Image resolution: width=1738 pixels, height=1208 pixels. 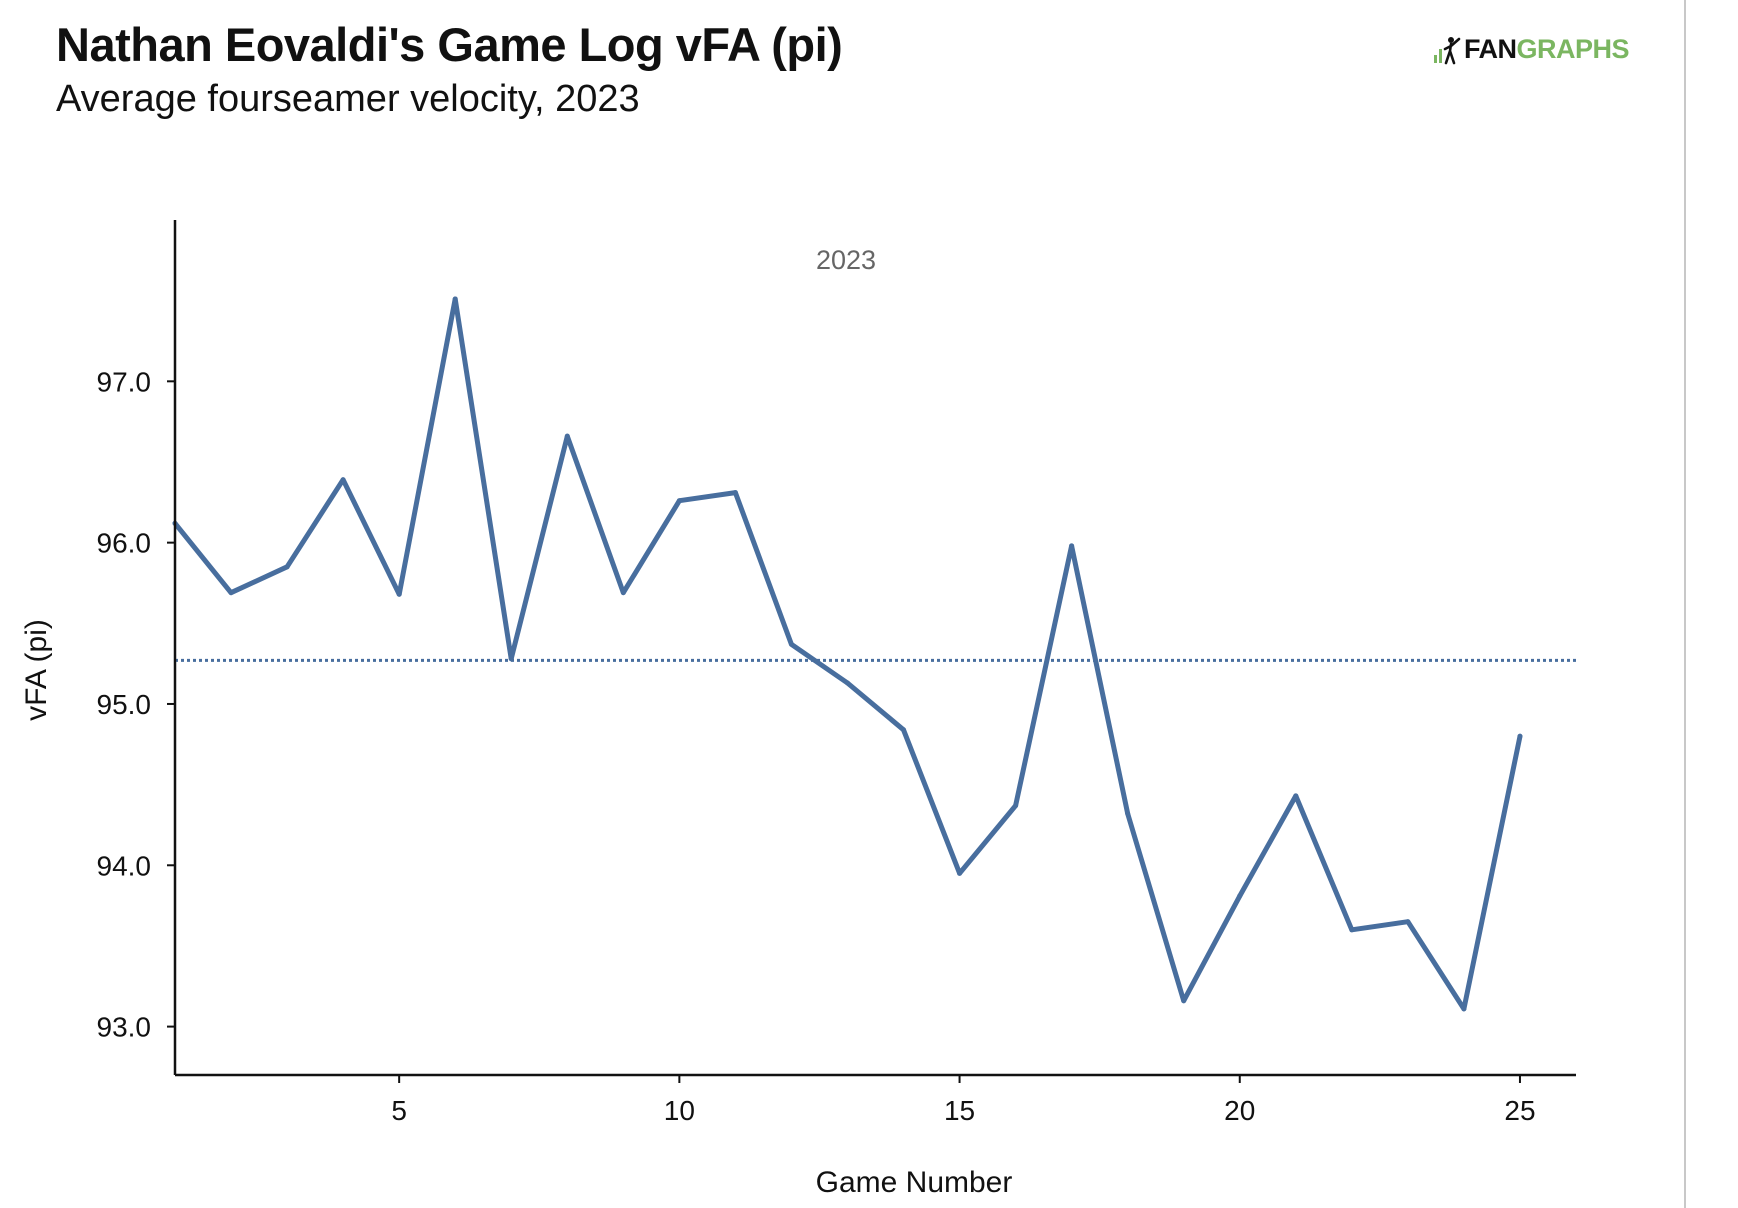 I want to click on logo-text-fan: FAN, so click(x=1490, y=49).